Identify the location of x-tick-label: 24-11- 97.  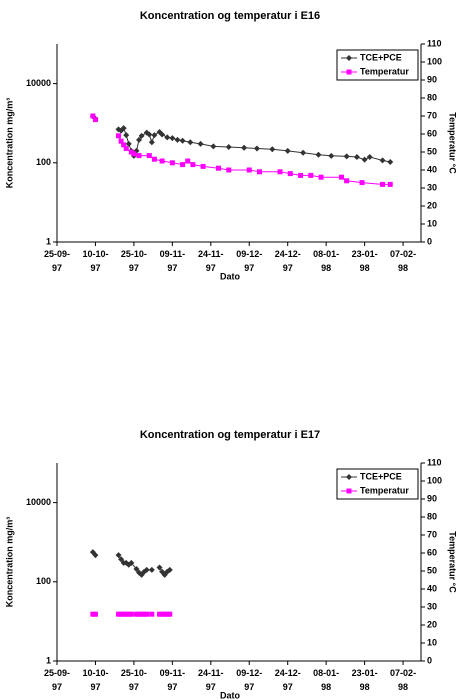
(211, 680).